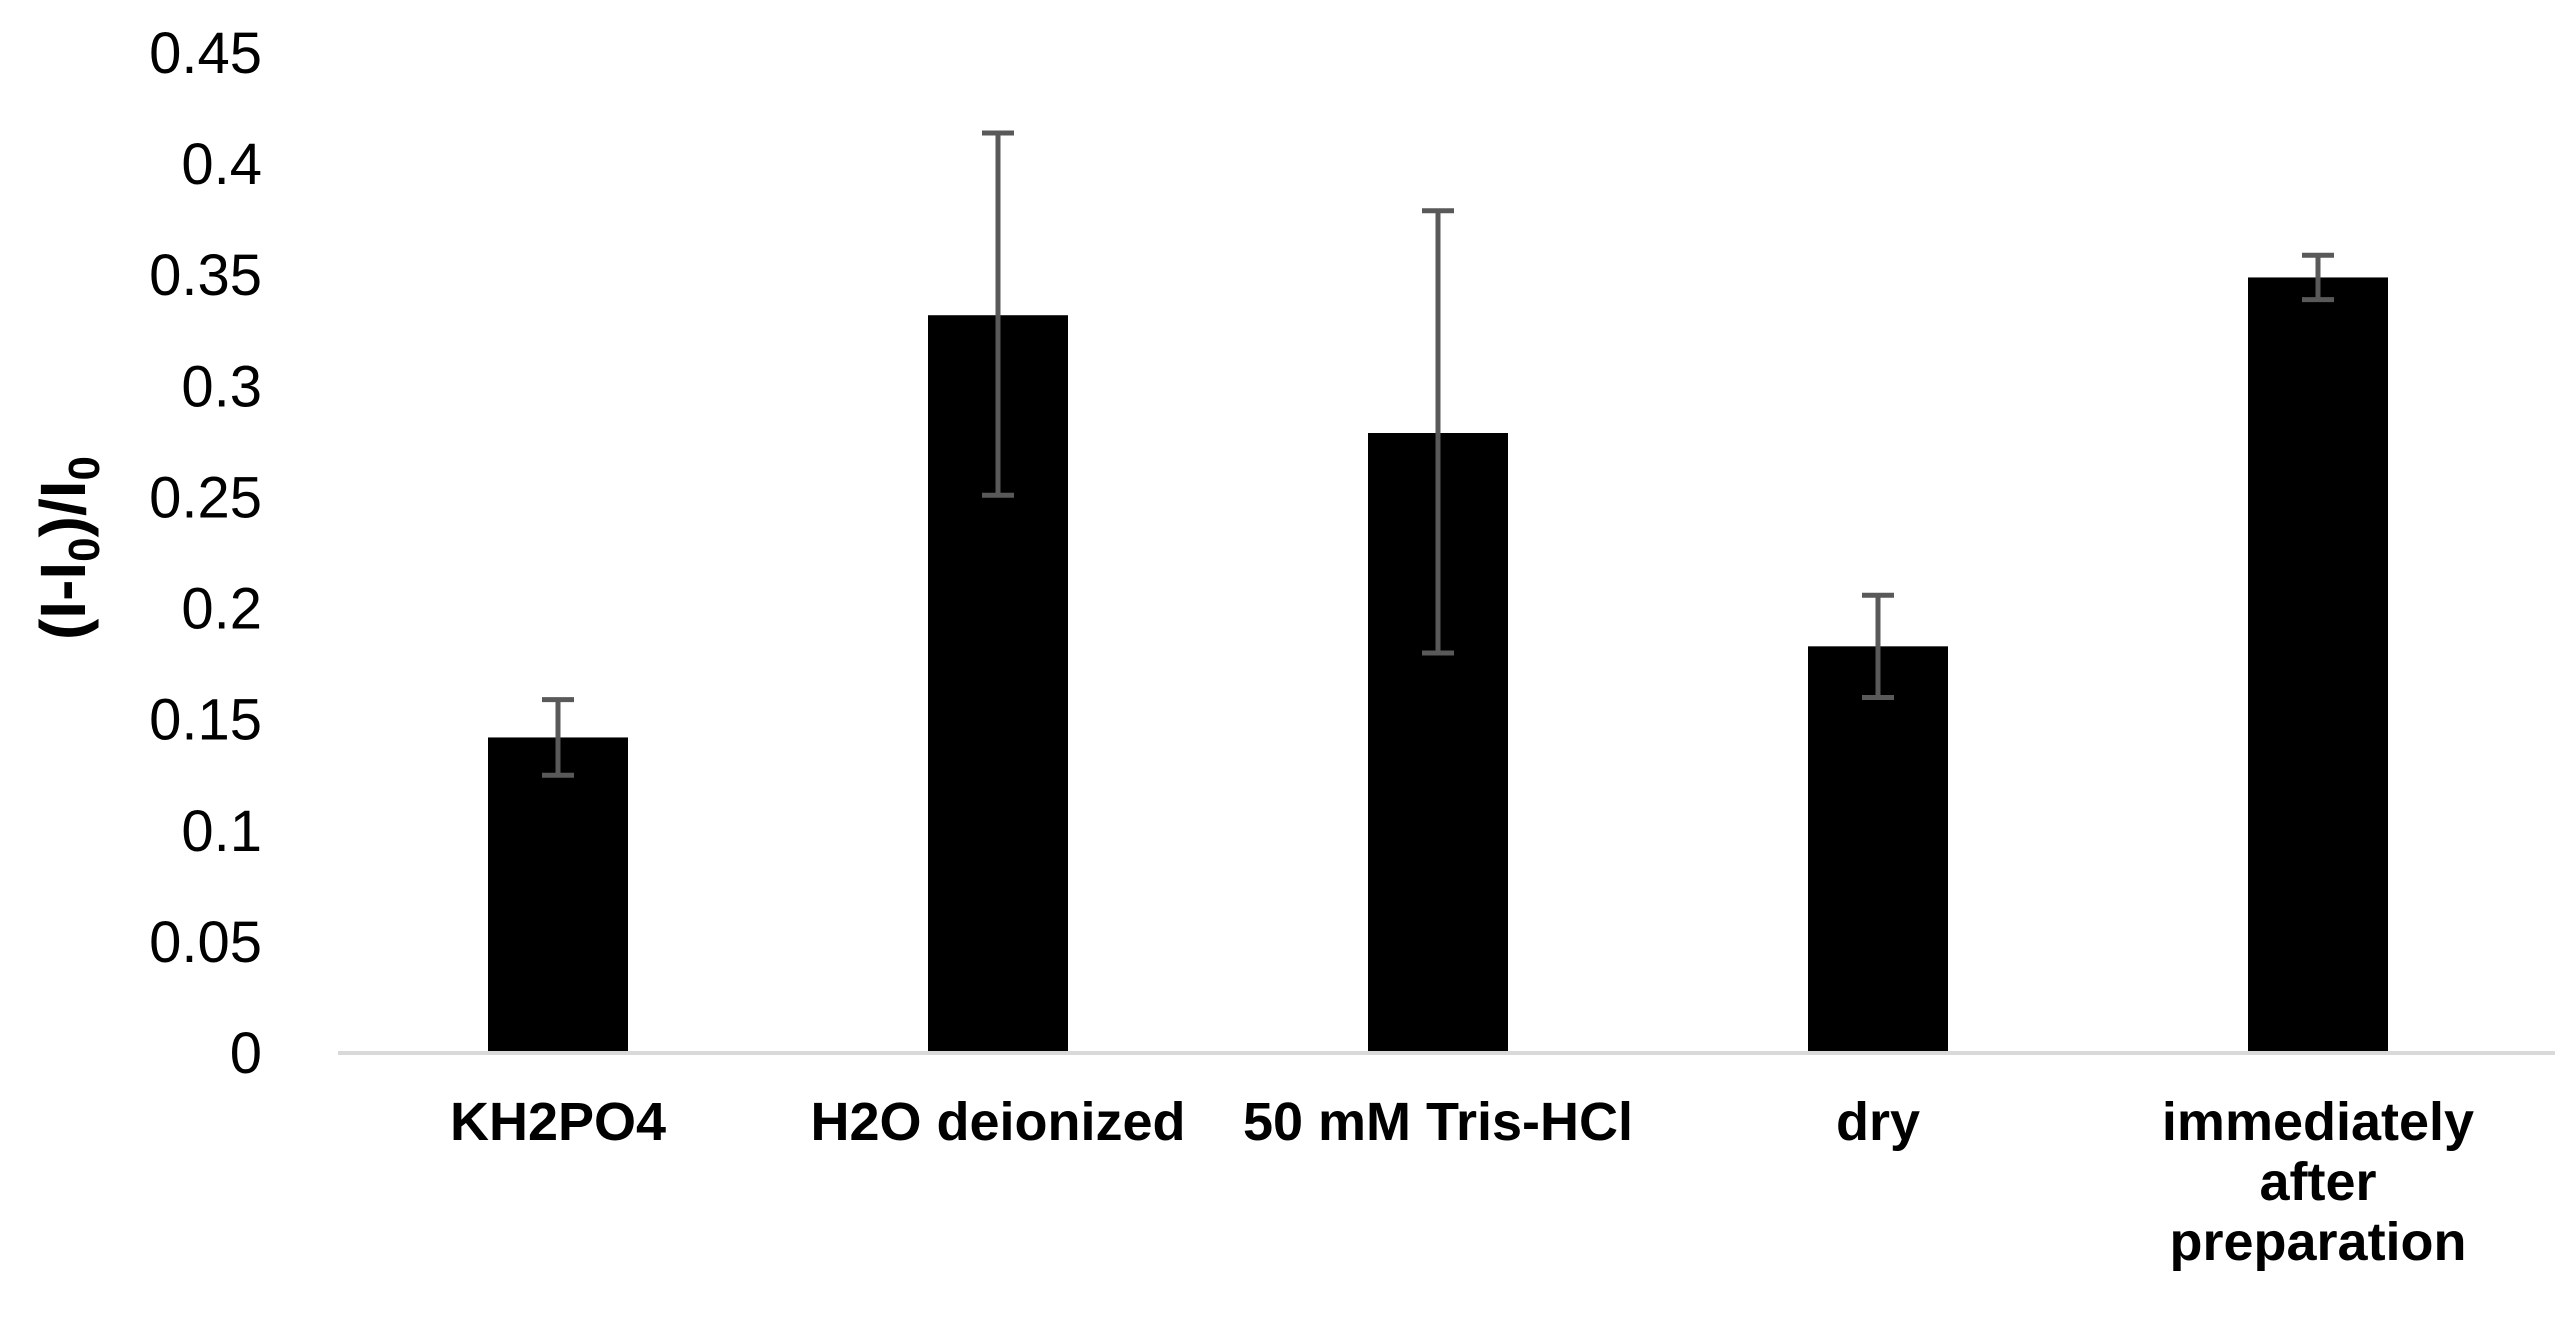 The height and width of the screenshot is (1344, 2555). What do you see at coordinates (2318, 1122) in the screenshot?
I see `x-tick-label-line: immediately` at bounding box center [2318, 1122].